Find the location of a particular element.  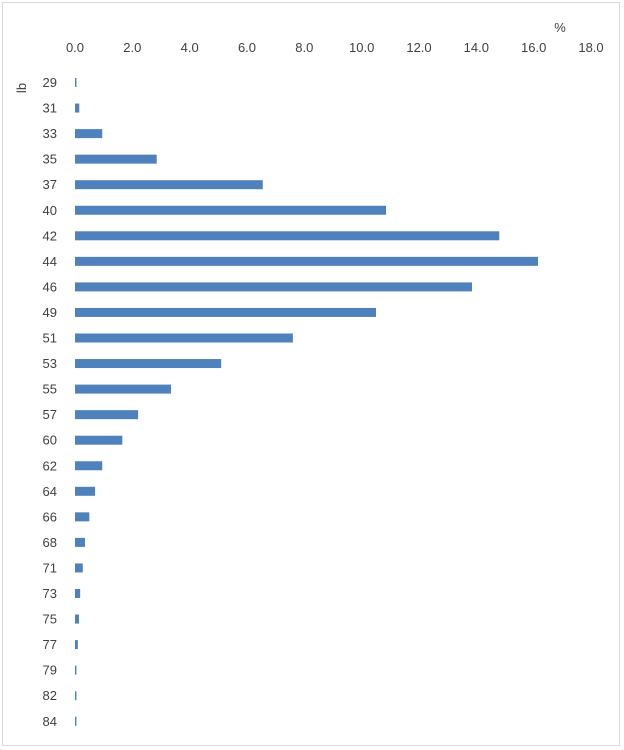

x-tick-label: 14.0 is located at coordinates (476, 47).